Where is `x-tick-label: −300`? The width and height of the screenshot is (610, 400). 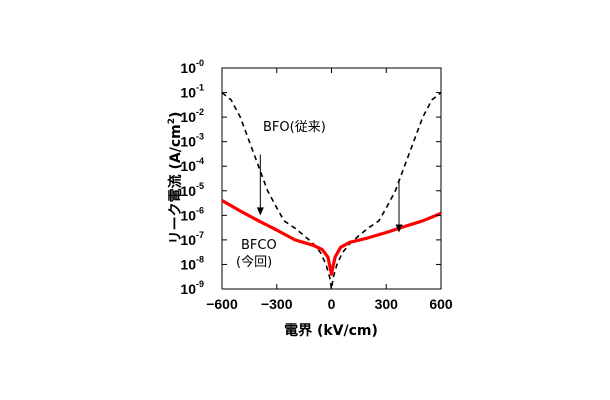 x-tick-label: −300 is located at coordinates (277, 304).